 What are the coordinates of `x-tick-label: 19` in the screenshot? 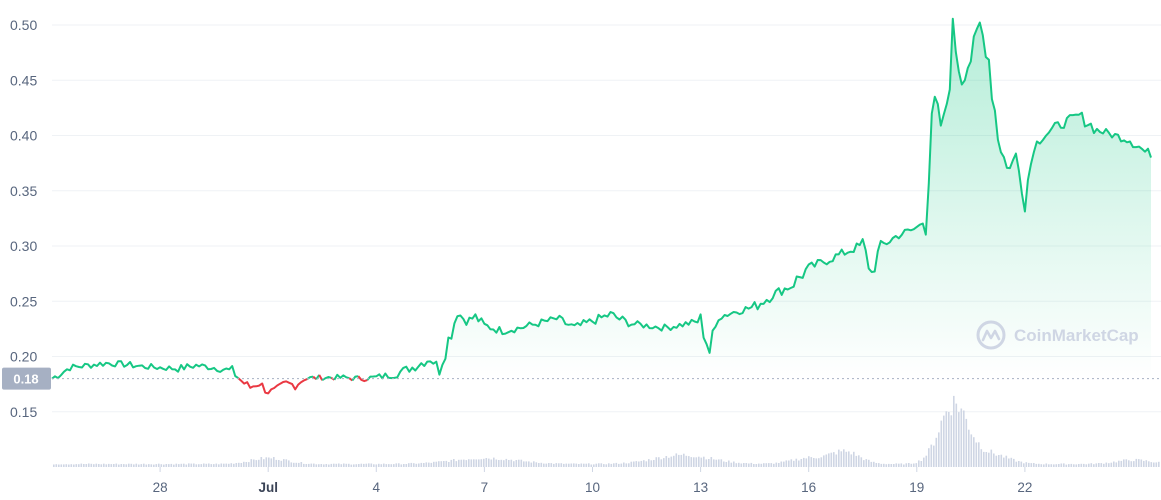 It's located at (916, 487).